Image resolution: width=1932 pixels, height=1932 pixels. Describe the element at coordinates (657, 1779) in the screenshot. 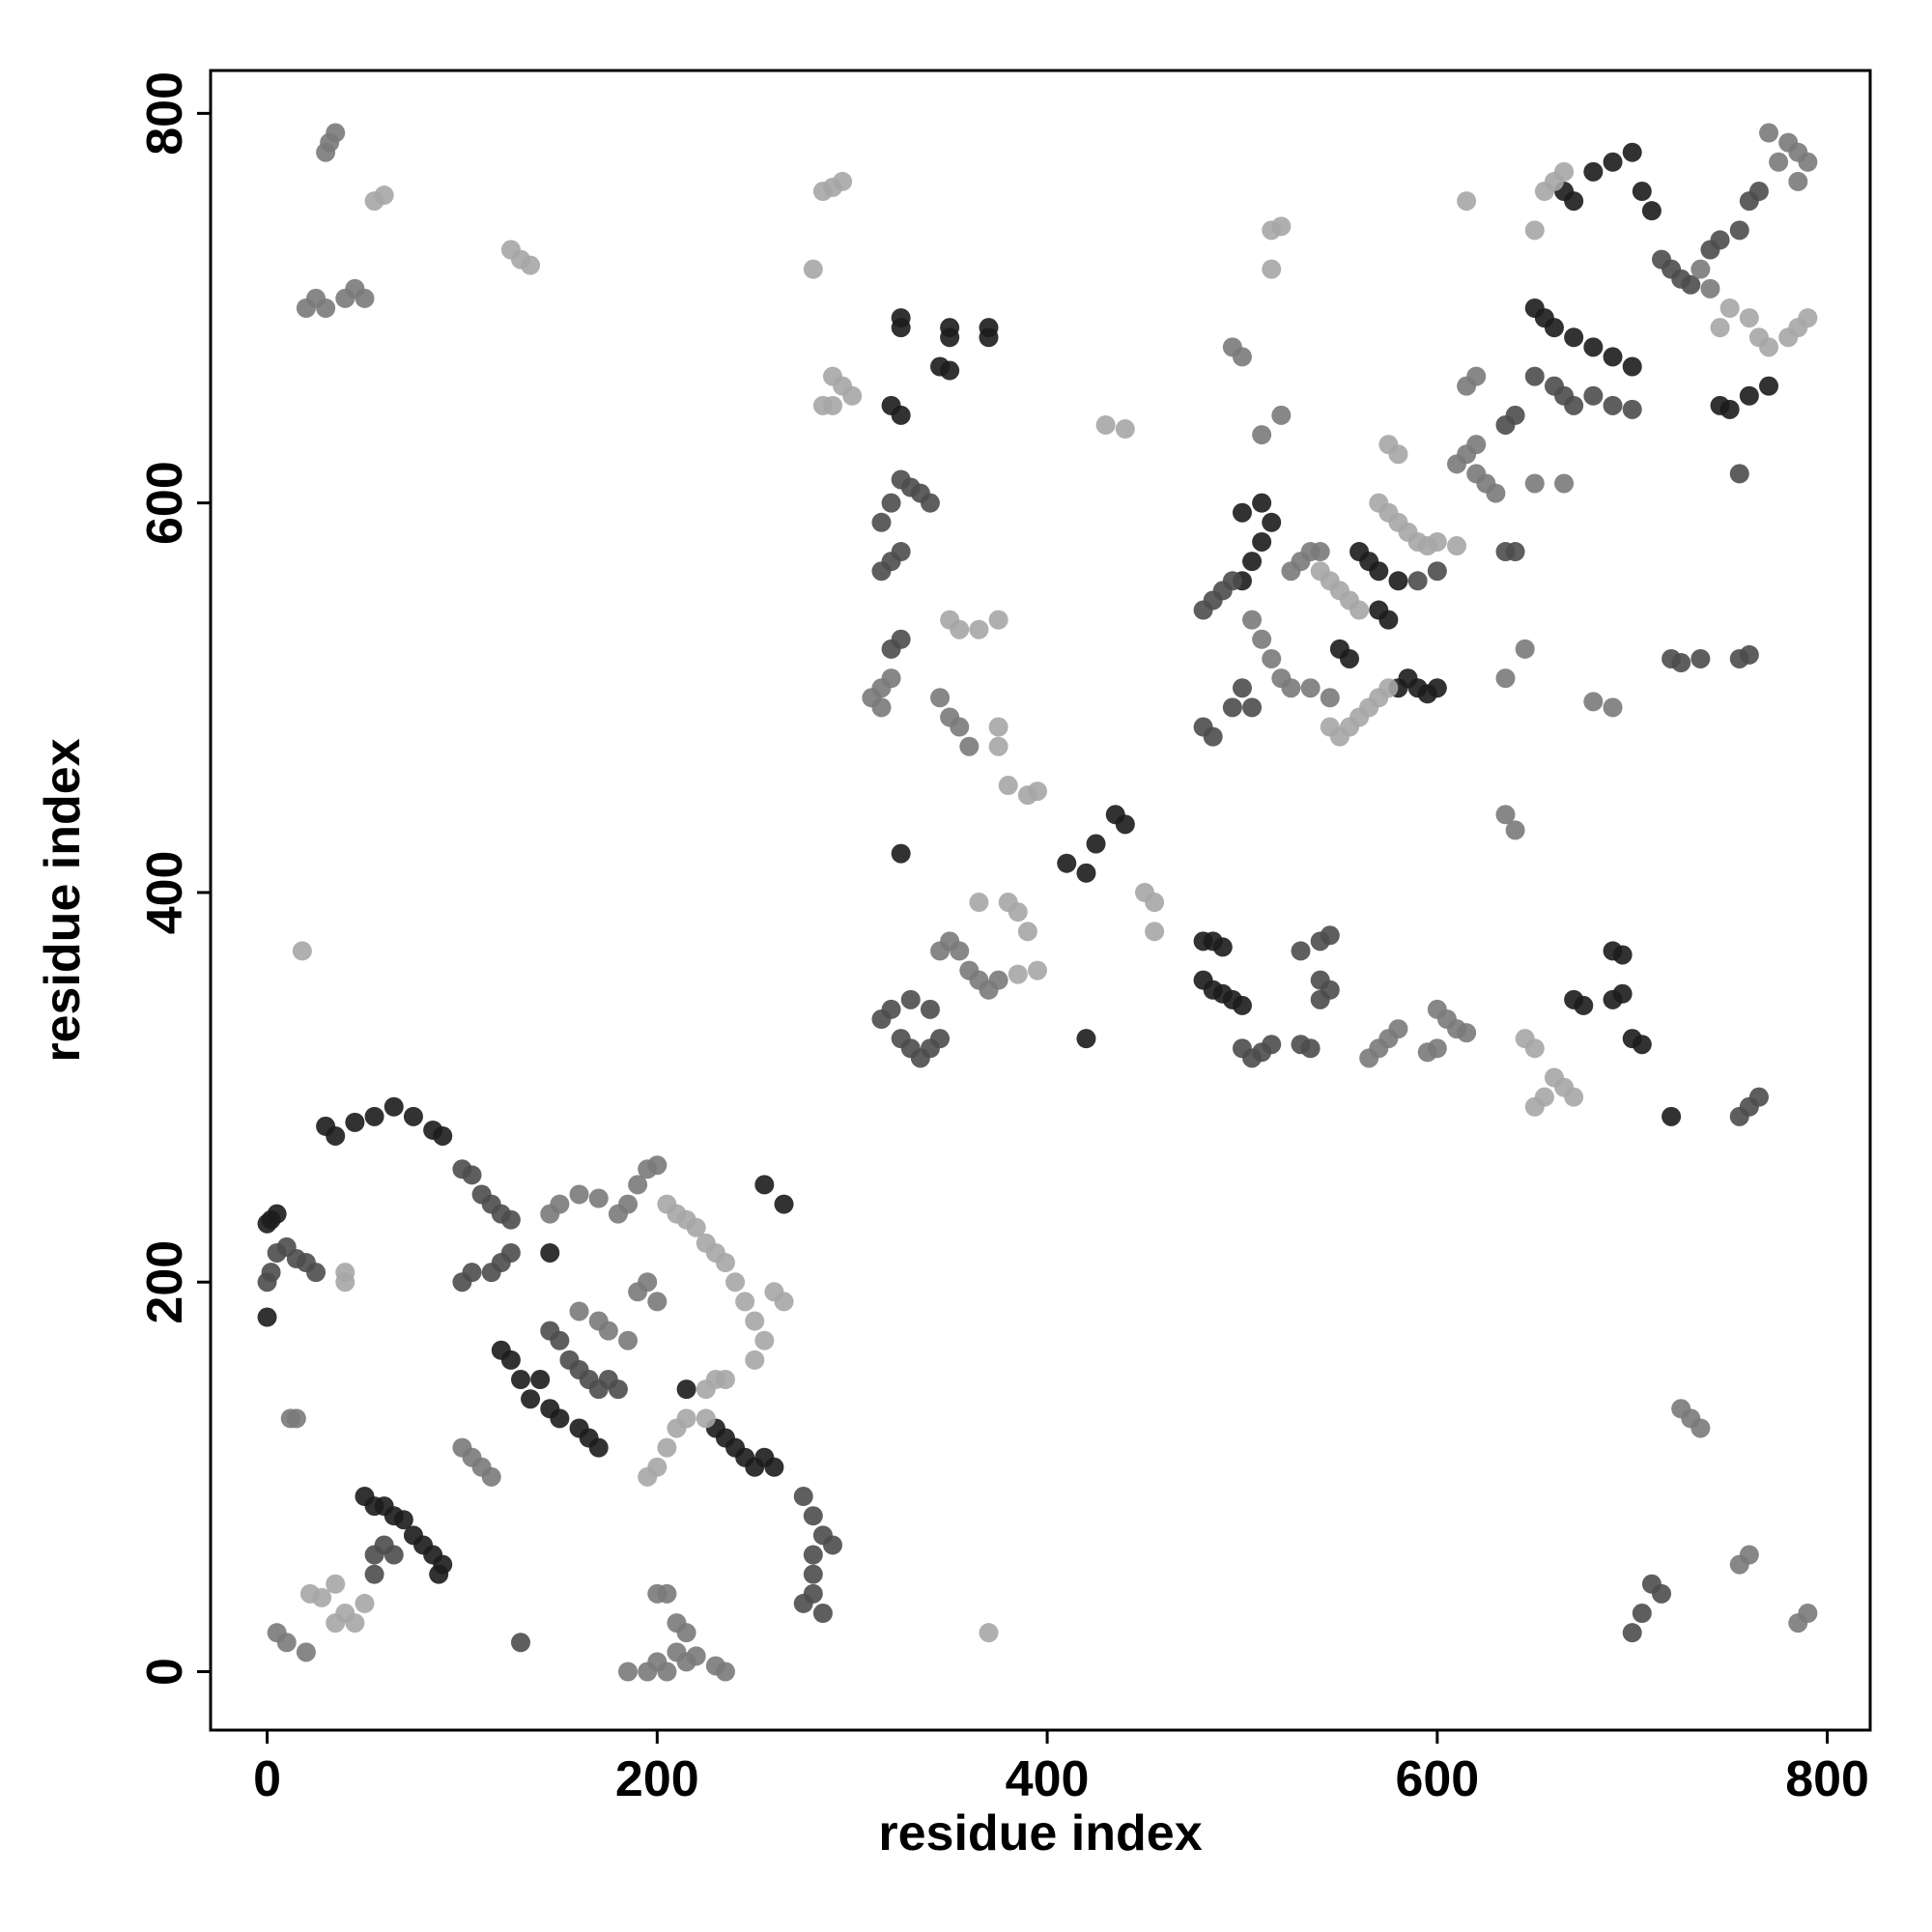

I see `x-tick-label: 200` at that location.